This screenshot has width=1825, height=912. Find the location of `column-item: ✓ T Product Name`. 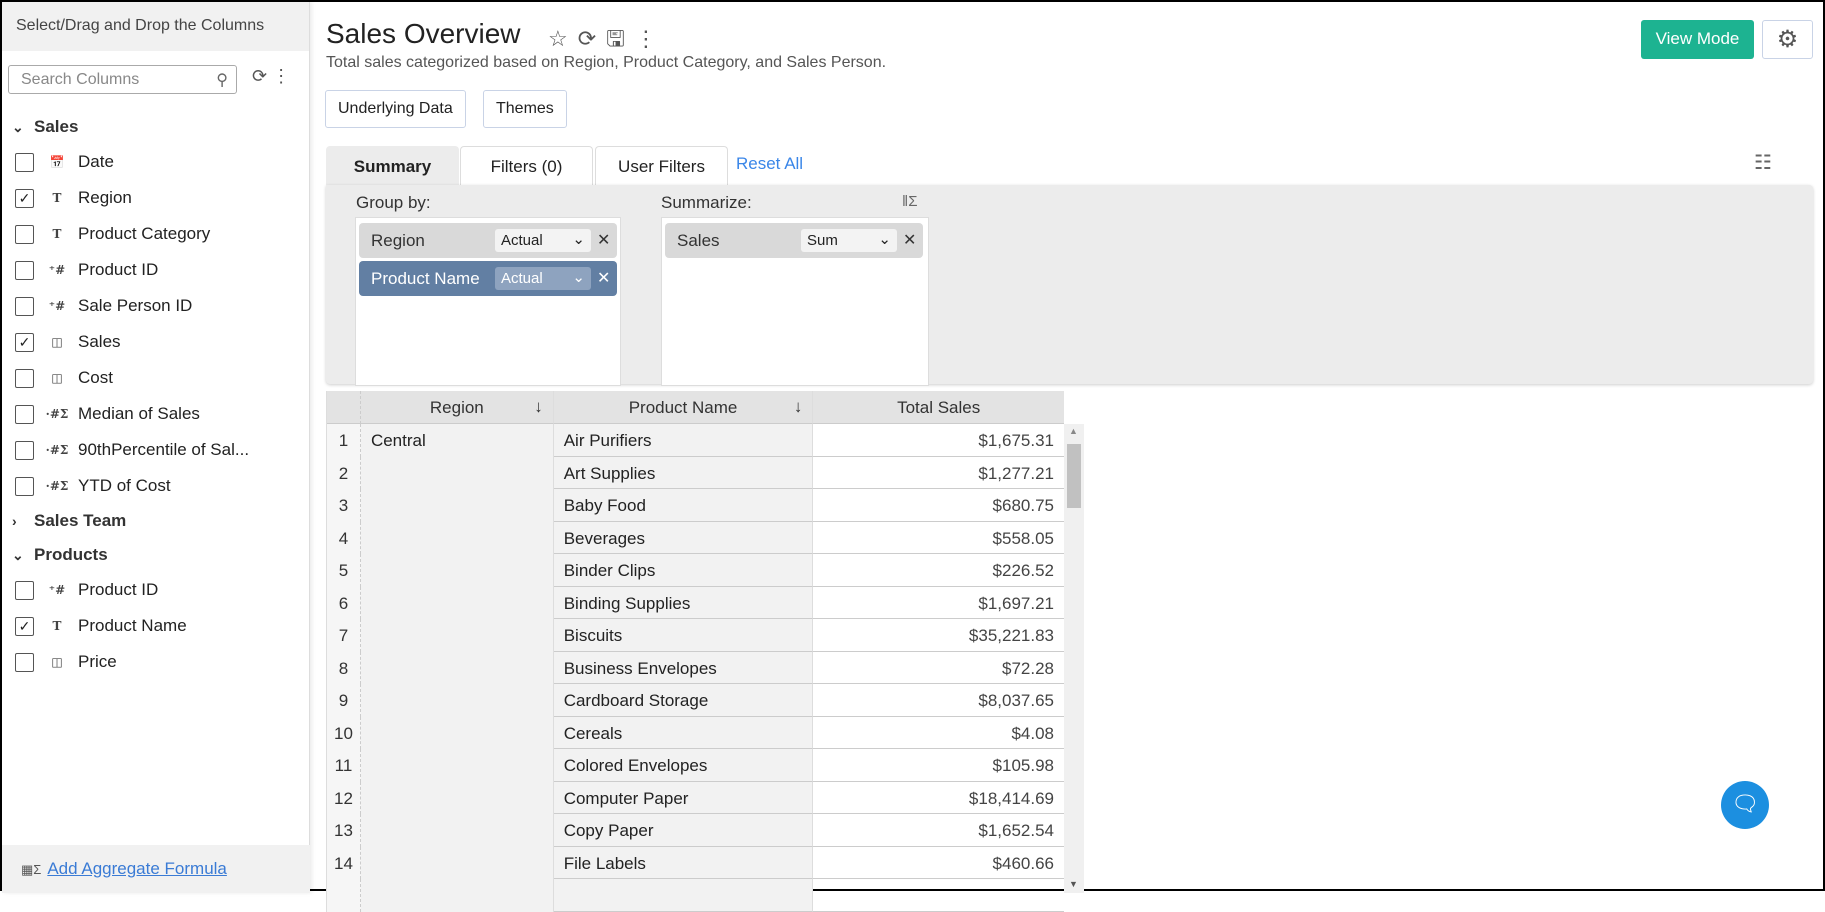

column-item: ✓ T Product Name is located at coordinates (152, 626).